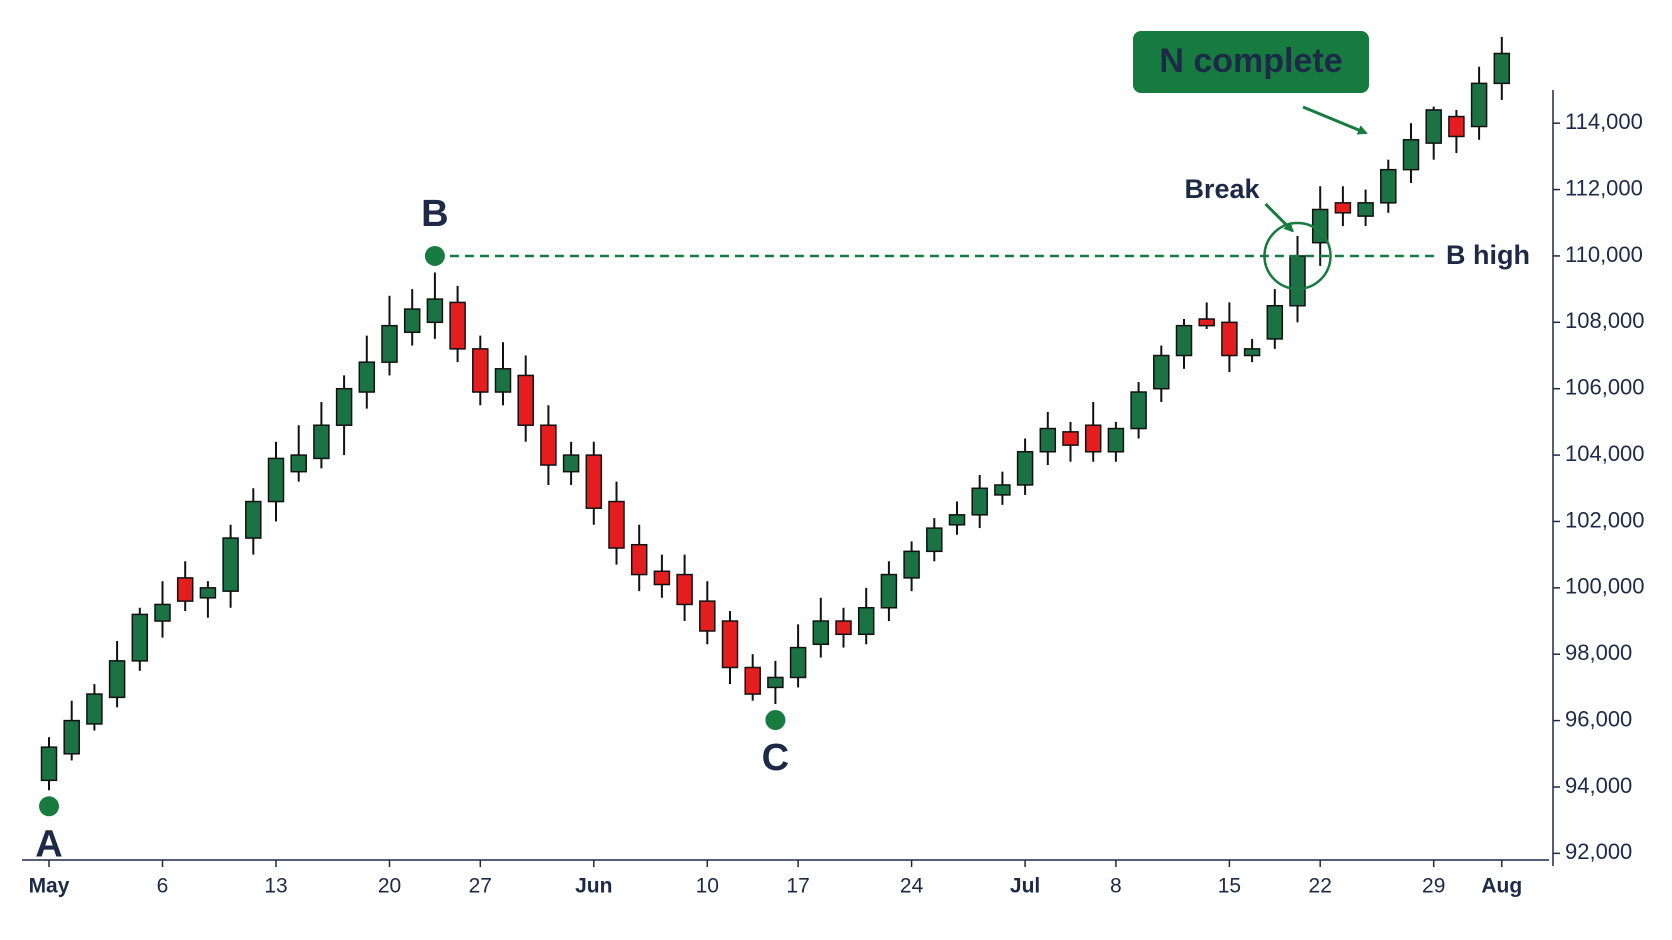 The image size is (1672, 940). I want to click on y-tick-label: 92,000, so click(1598, 851).